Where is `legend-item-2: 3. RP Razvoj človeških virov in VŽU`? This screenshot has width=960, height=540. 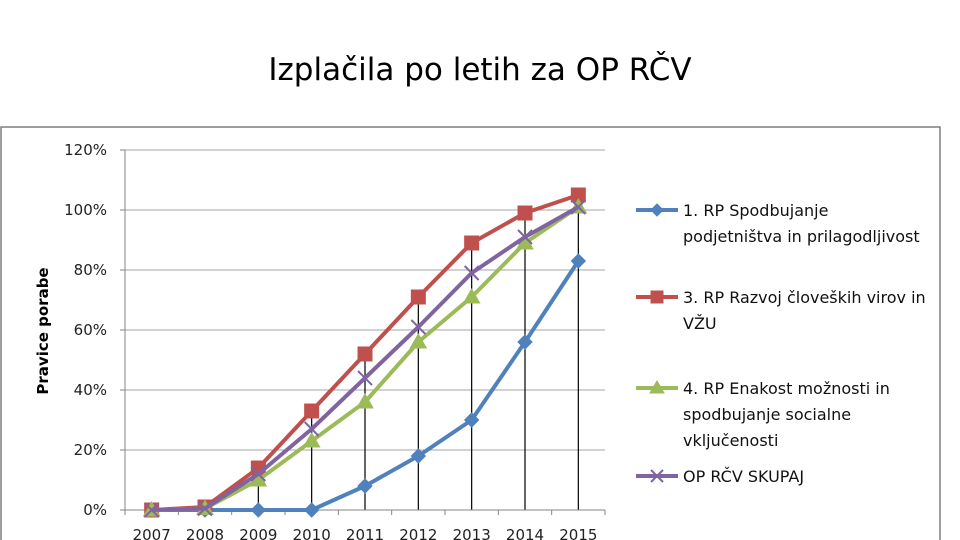 legend-item-2: 3. RP Razvoj človeških virov in VŽU is located at coordinates (781, 310).